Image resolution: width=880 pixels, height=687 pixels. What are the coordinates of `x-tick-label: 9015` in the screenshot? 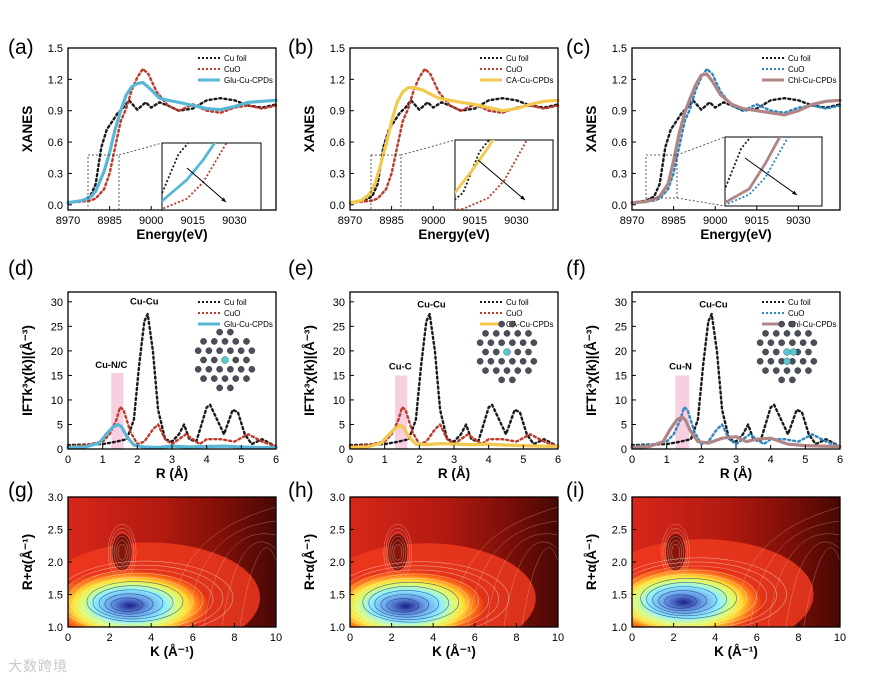 It's located at (193, 221).